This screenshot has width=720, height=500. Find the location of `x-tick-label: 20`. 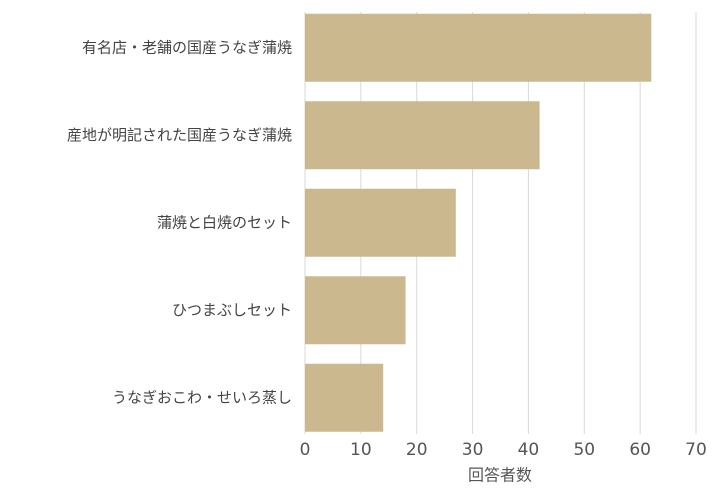

x-tick-label: 20 is located at coordinates (417, 450).